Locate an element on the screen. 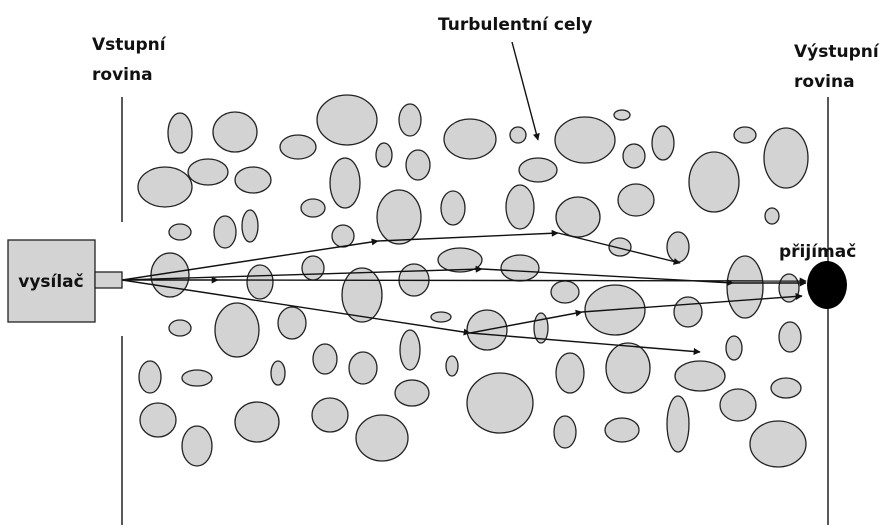 The width and height of the screenshot is (890, 527). exit-plane-label: rovina is located at coordinates (824, 82).